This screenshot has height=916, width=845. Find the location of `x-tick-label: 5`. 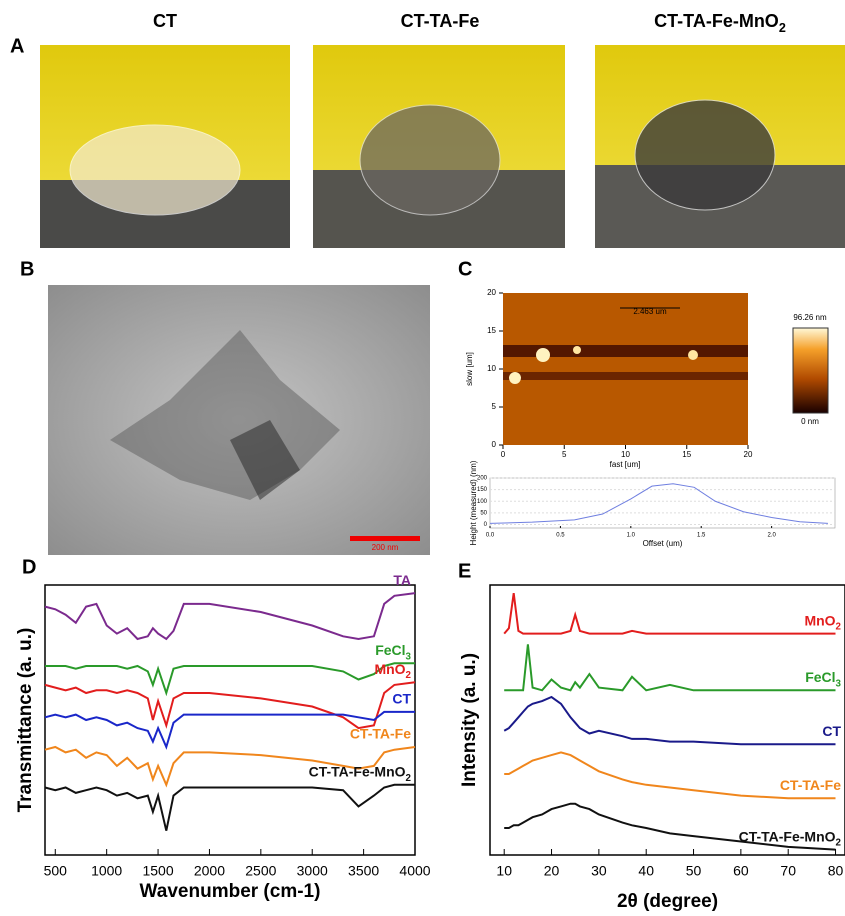

x-tick-label: 5 is located at coordinates (564, 454).